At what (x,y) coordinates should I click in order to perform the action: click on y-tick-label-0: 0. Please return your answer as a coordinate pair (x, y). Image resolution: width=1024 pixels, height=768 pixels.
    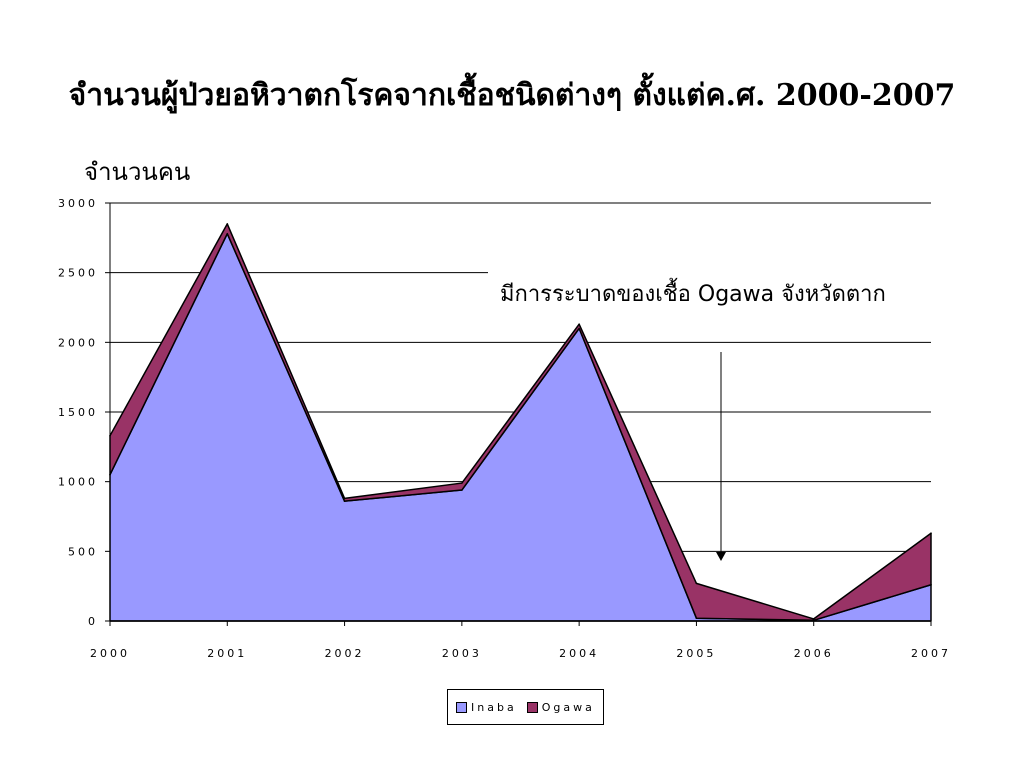
    Looking at the image, I should click on (93, 621).